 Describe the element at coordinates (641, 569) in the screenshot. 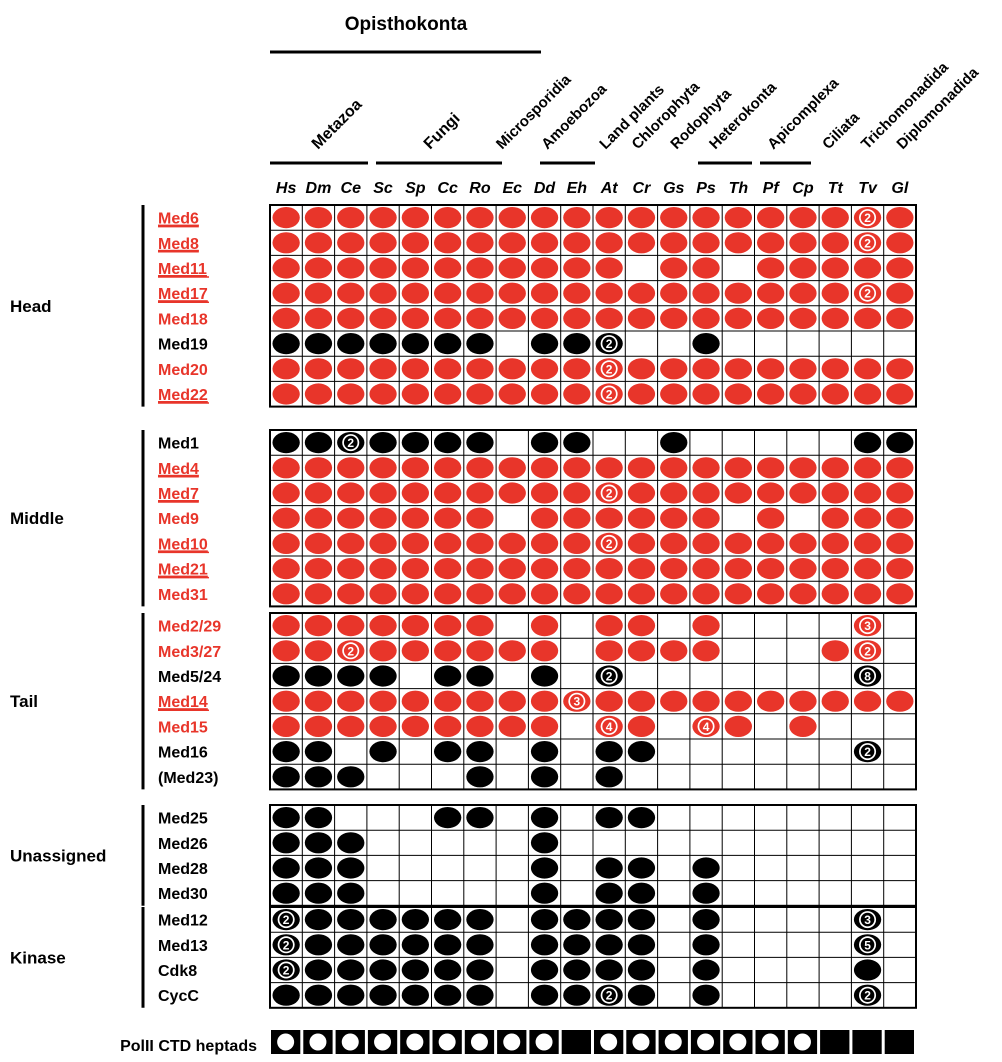

I see `dot-med21-cr` at that location.